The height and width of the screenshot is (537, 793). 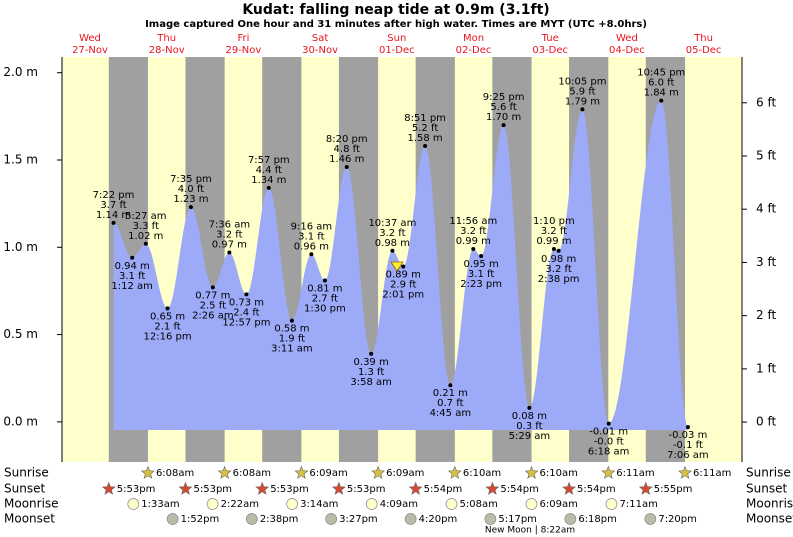 What do you see at coordinates (346, 159) in the screenshot?
I see `tide-label: 1.46 m` at bounding box center [346, 159].